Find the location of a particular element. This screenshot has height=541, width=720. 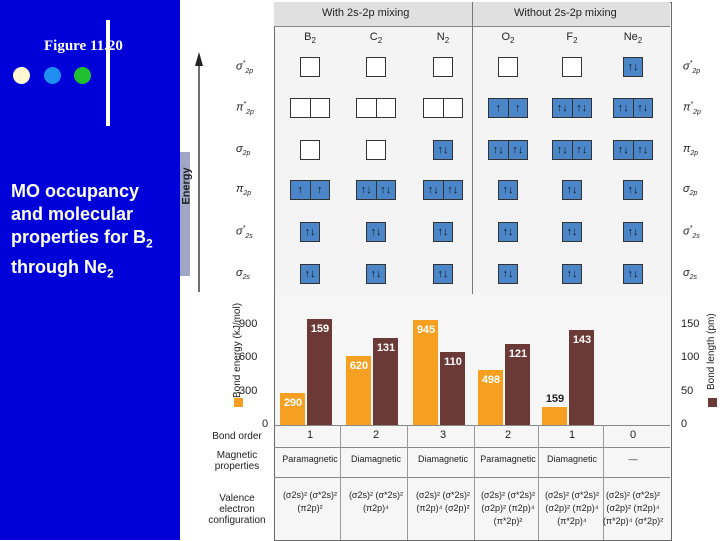

left-orbital-label: π*2p is located at coordinates (245, 108).